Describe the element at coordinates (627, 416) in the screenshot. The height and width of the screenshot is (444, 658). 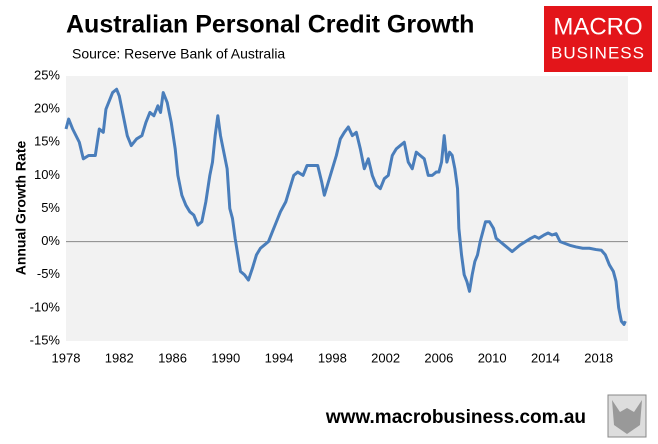
I see `wolf-icon` at that location.